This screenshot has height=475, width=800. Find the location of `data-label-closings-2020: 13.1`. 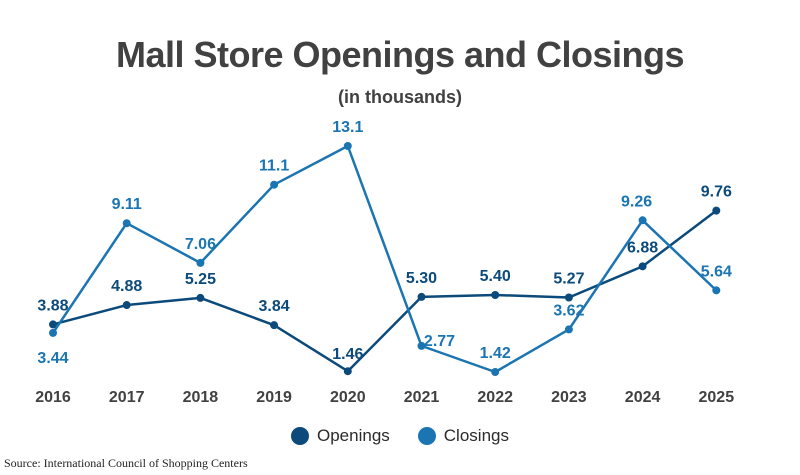

data-label-closings-2020: 13.1 is located at coordinates (347, 127).